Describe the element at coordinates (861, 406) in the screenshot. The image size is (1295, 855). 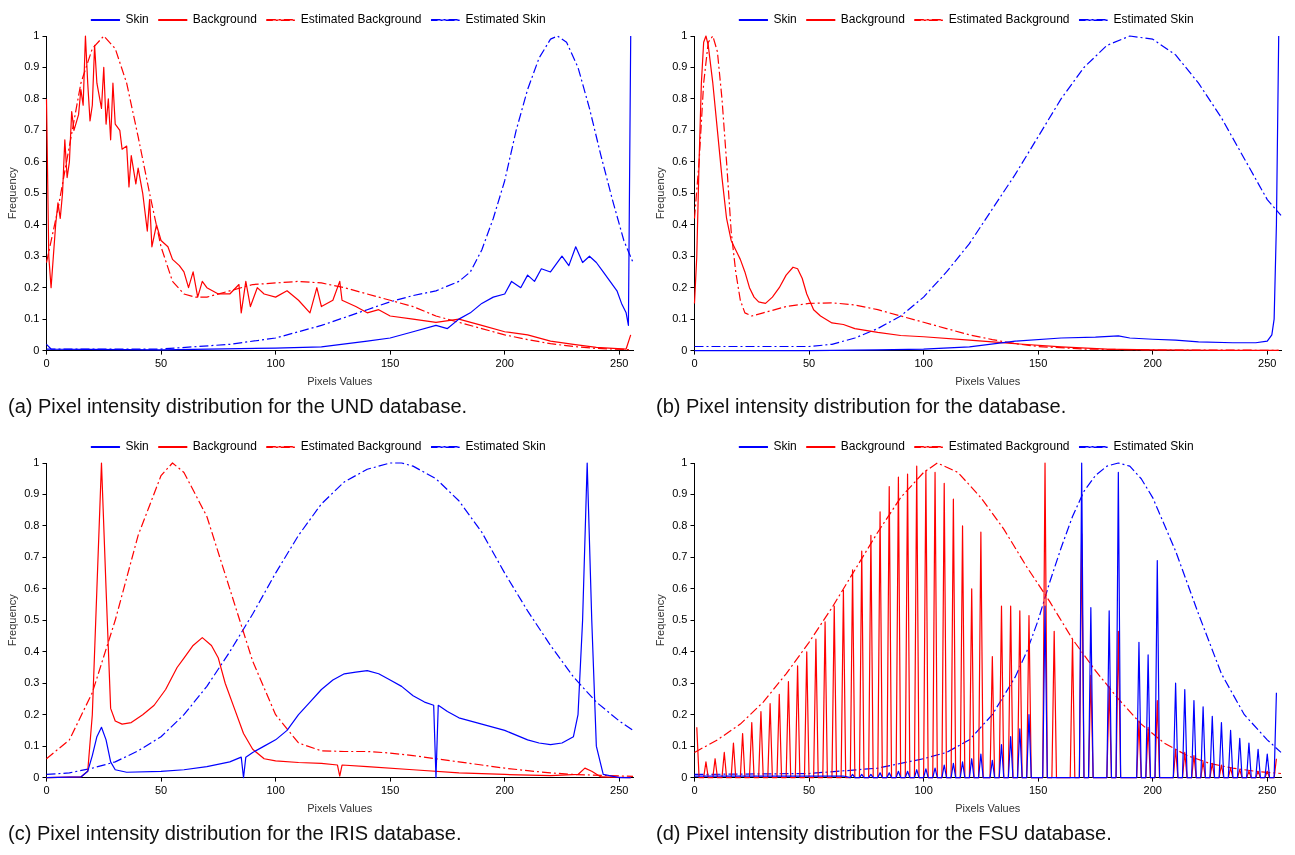
I see `text: (b) Pixel intensity distribution for the database.` at that location.